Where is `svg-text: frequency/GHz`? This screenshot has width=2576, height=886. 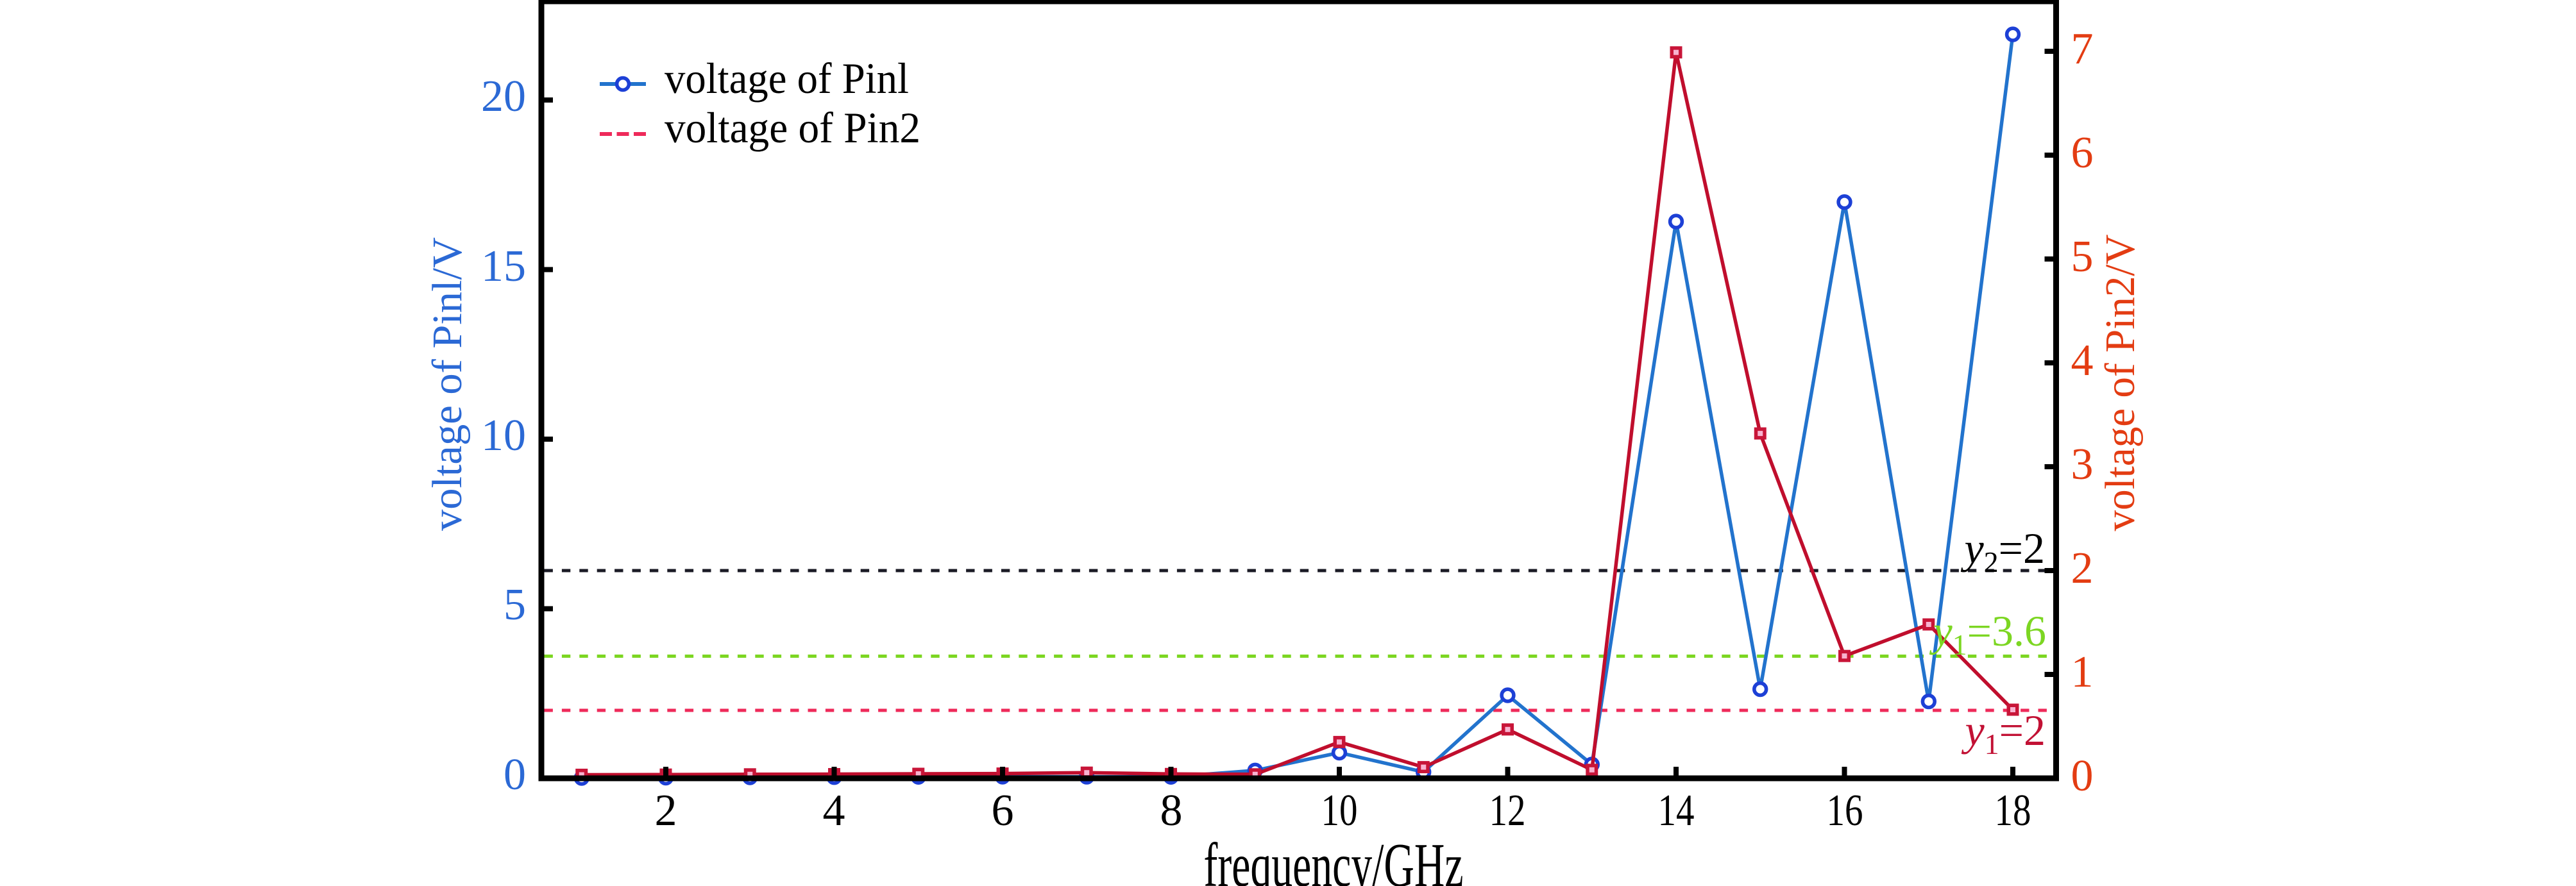
svg-text: frequency/GHz is located at coordinates (1334, 859).